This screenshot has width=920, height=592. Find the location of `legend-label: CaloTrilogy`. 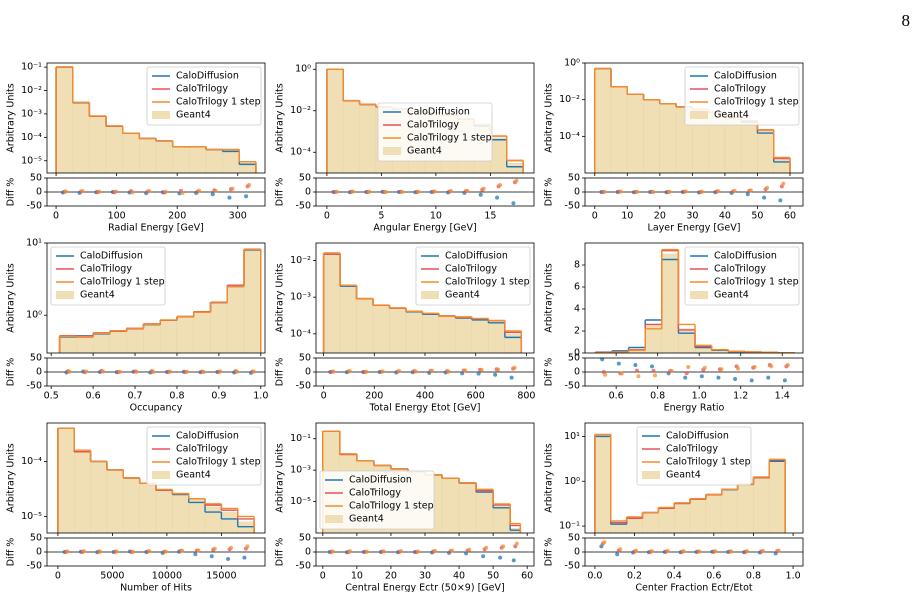

legend-label: CaloTrilogy is located at coordinates (375, 493).